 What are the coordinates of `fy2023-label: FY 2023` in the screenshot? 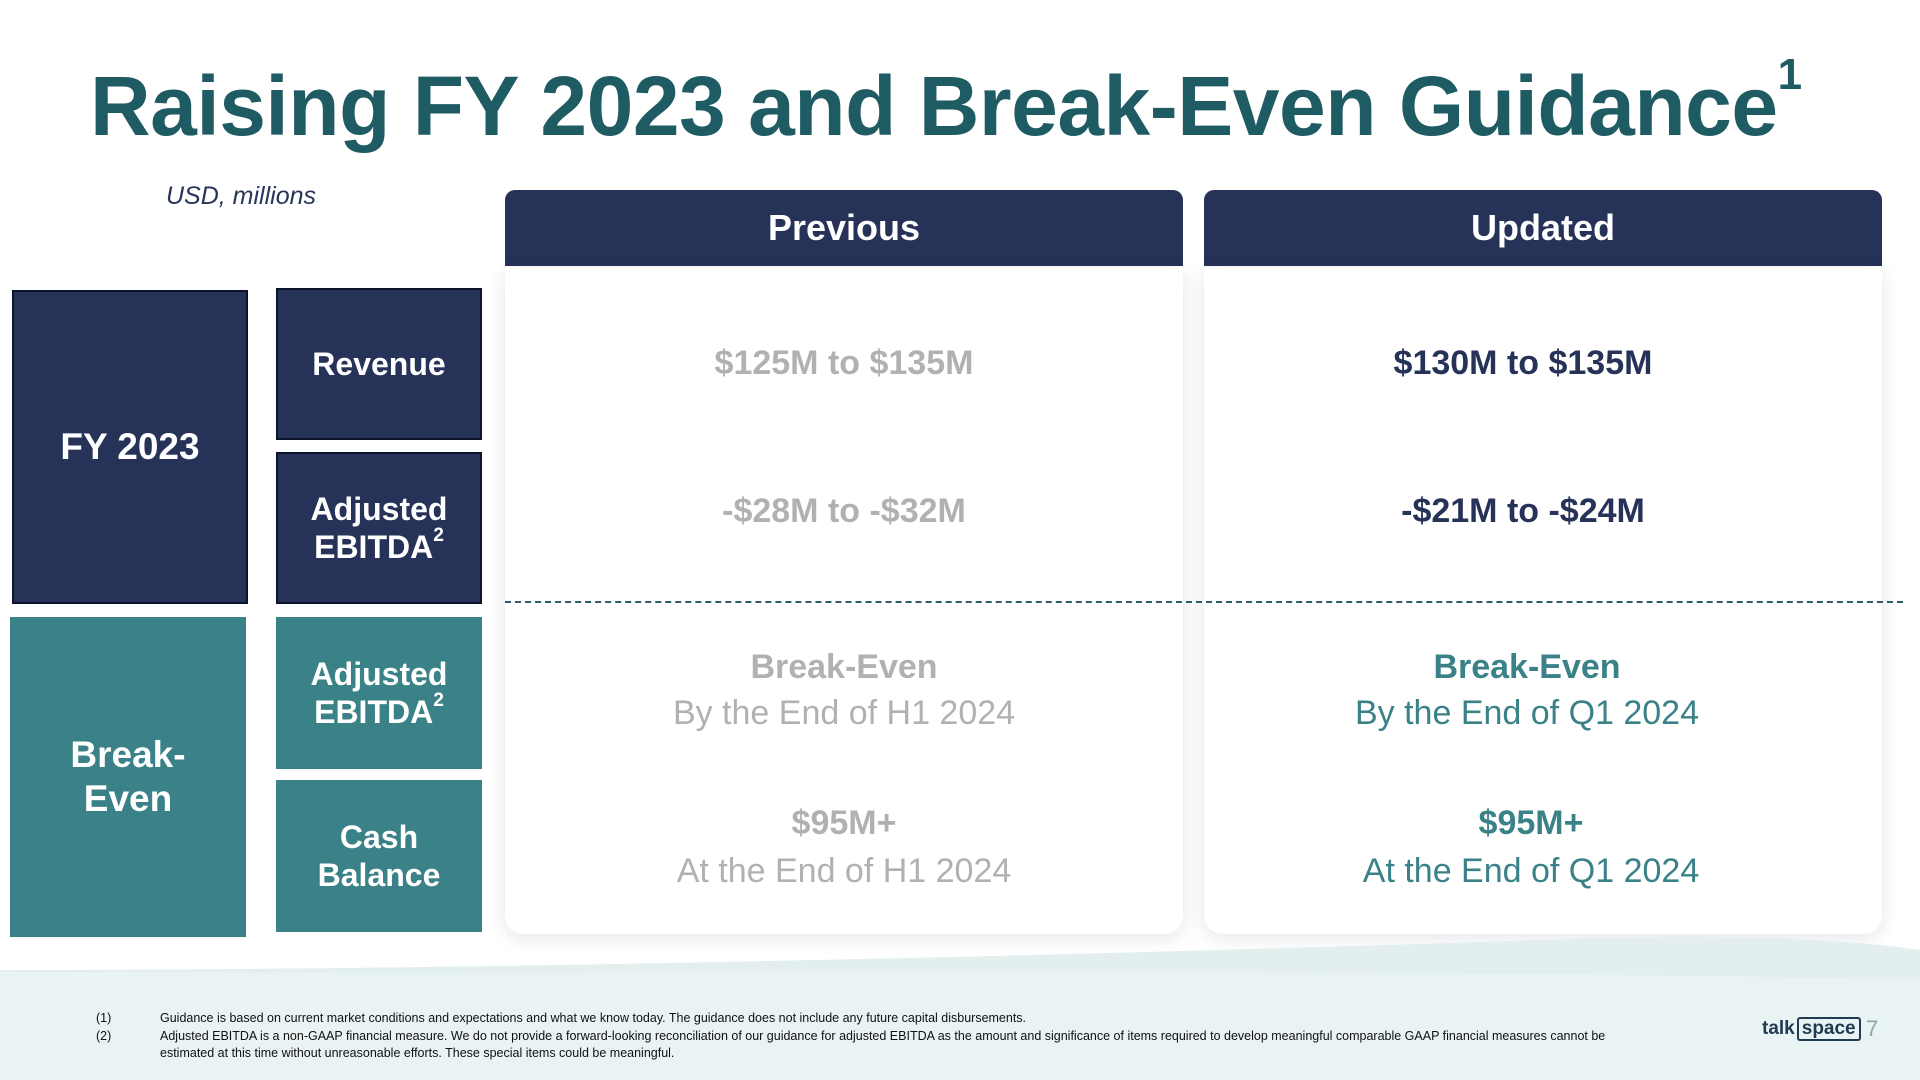 It's located at (130, 447).